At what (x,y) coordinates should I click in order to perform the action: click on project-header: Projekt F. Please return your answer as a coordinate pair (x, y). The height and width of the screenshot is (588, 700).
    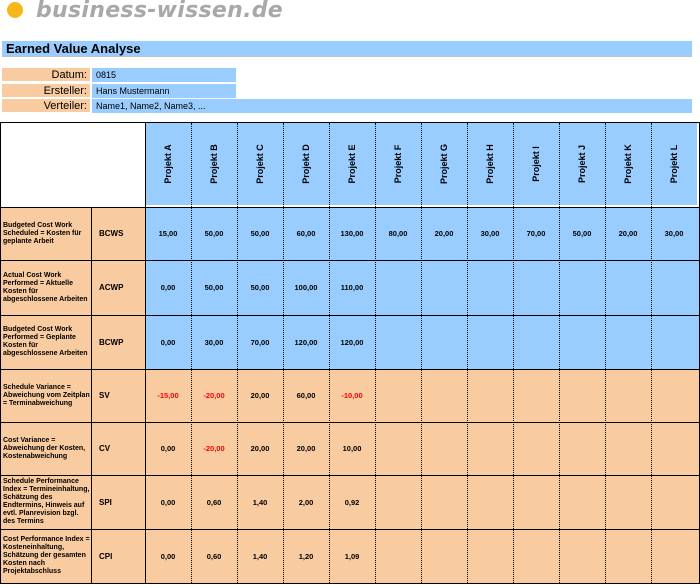
    Looking at the image, I should click on (398, 164).